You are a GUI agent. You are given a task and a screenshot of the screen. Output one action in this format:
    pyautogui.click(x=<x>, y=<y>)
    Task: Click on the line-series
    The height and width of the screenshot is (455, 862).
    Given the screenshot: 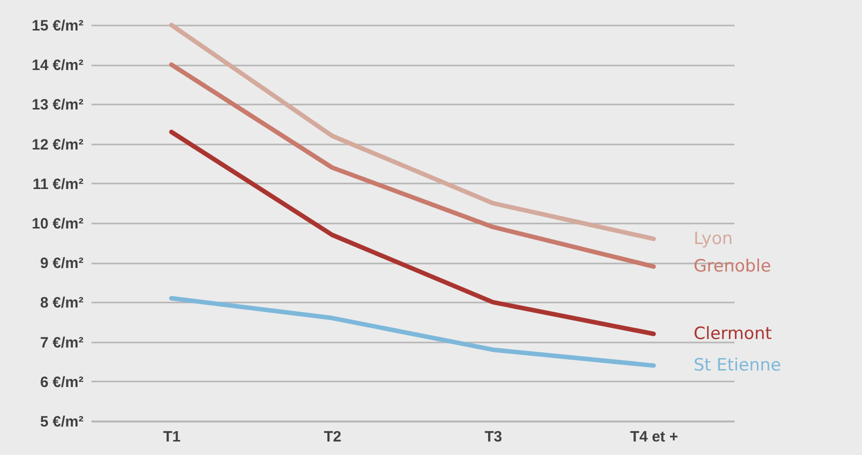 What is the action you would take?
    pyautogui.click(x=412, y=332)
    